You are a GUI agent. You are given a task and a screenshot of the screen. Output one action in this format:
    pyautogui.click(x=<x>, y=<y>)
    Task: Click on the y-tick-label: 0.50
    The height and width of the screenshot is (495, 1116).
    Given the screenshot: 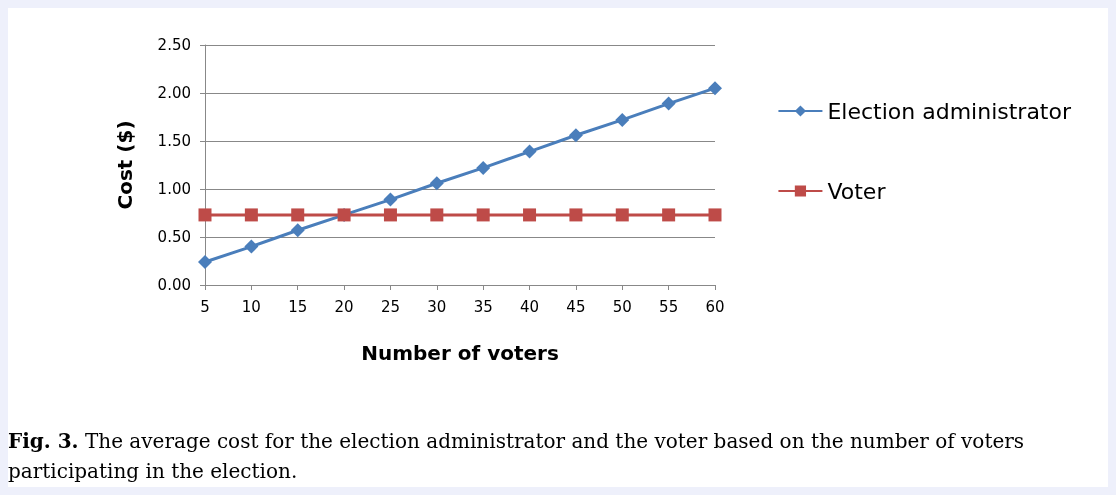 What is the action you would take?
    pyautogui.click(x=174, y=237)
    